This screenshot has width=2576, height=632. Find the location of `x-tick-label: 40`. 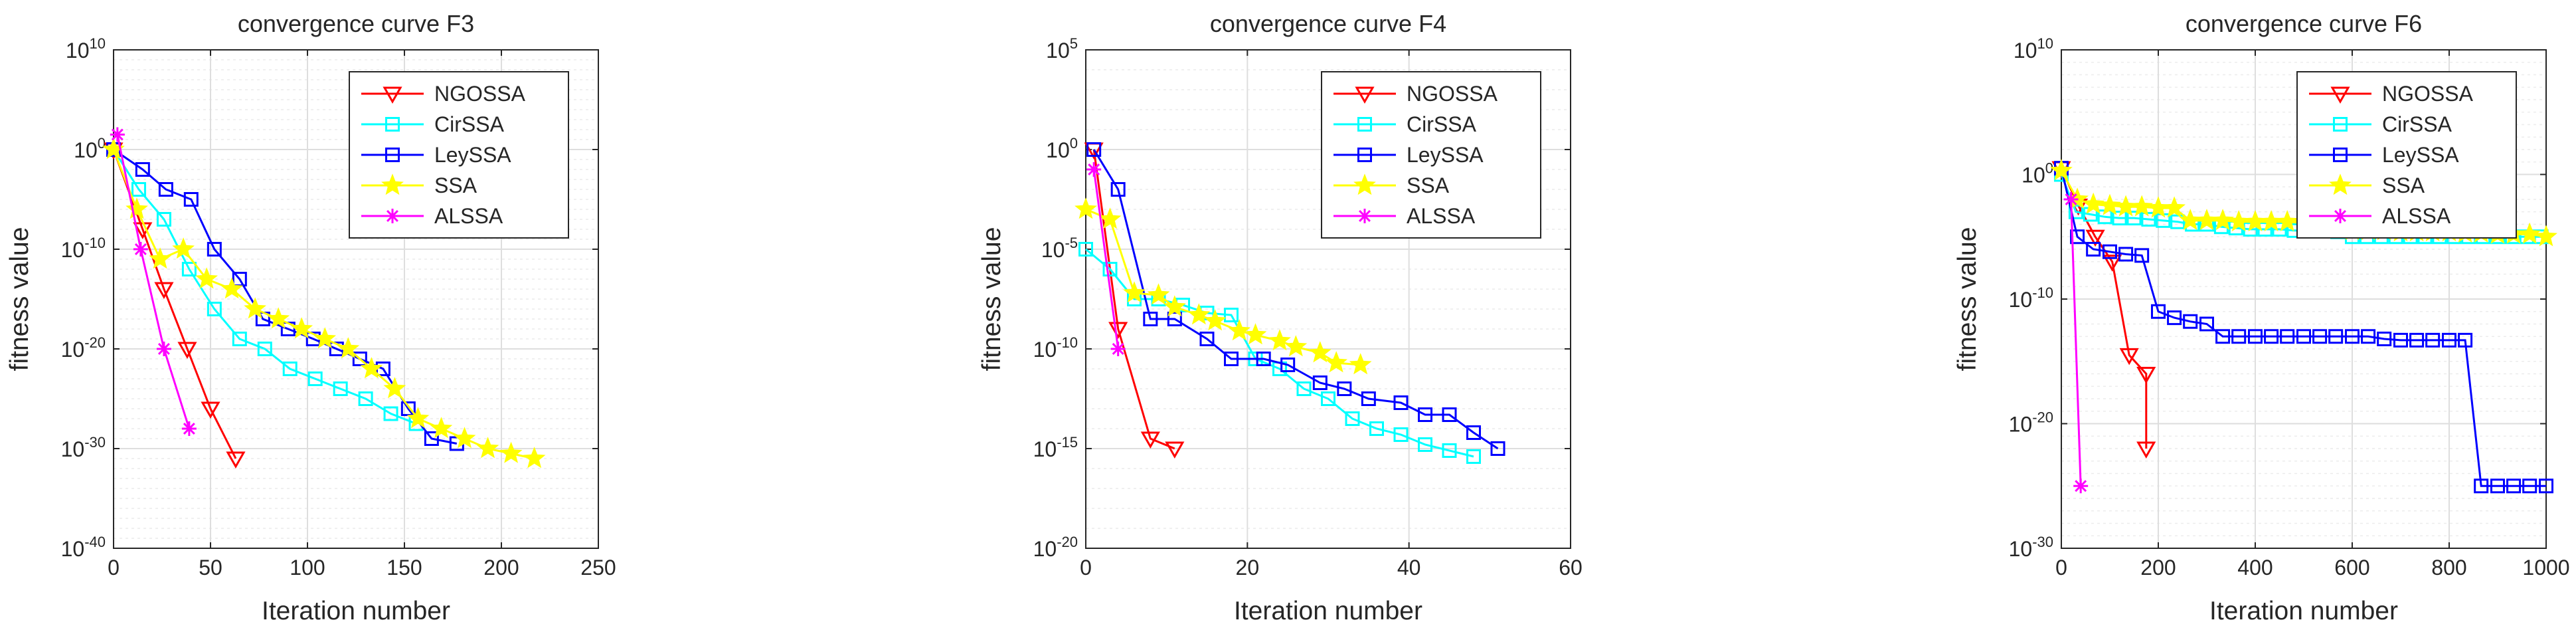

x-tick-label: 40 is located at coordinates (1409, 567).